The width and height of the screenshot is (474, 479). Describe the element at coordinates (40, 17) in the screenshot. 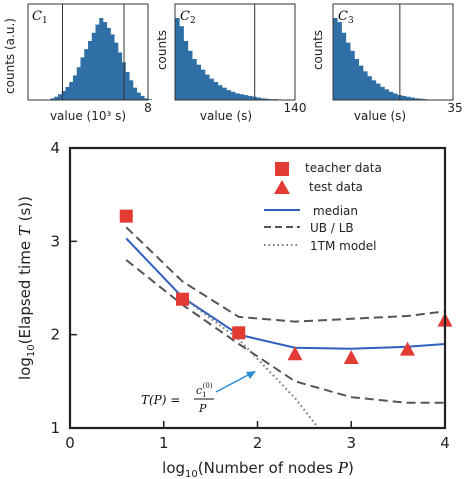

I see `hist-c1-panel-label: C1` at that location.